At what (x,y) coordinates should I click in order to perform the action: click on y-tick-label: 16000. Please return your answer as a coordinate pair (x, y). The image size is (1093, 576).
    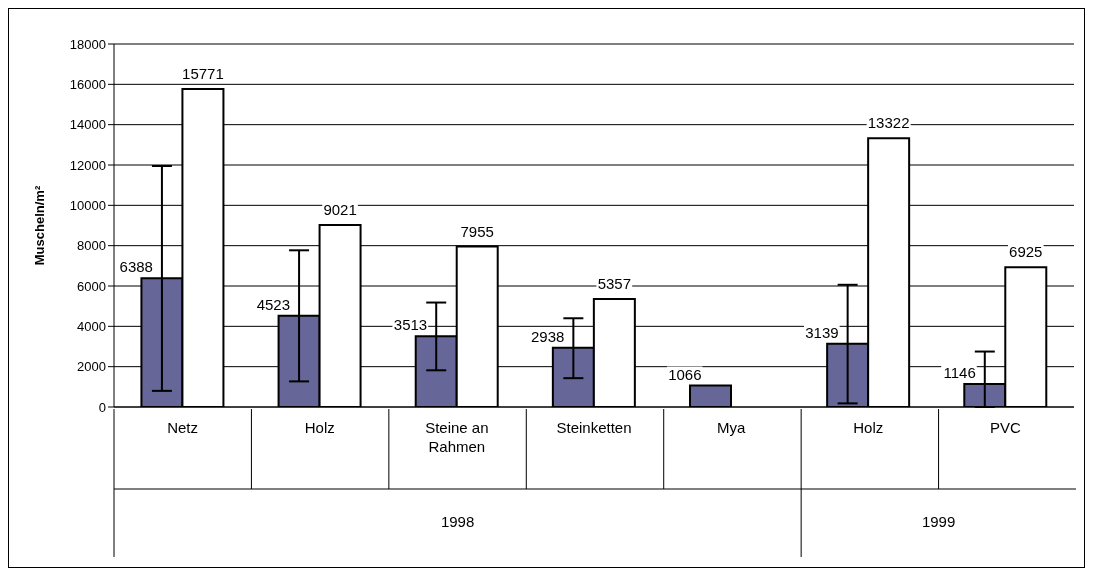
    Looking at the image, I should click on (87, 84).